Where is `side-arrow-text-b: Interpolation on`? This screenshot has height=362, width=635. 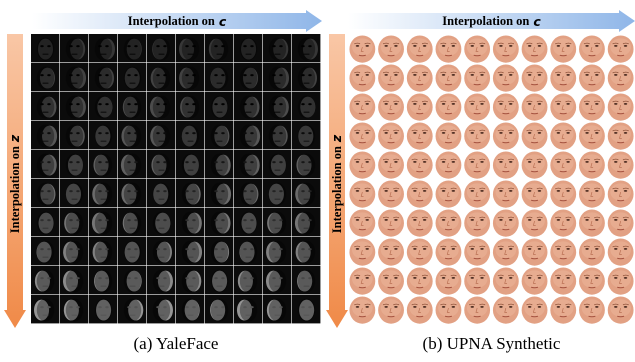 side-arrow-text-b: Interpolation on is located at coordinates (337, 190).